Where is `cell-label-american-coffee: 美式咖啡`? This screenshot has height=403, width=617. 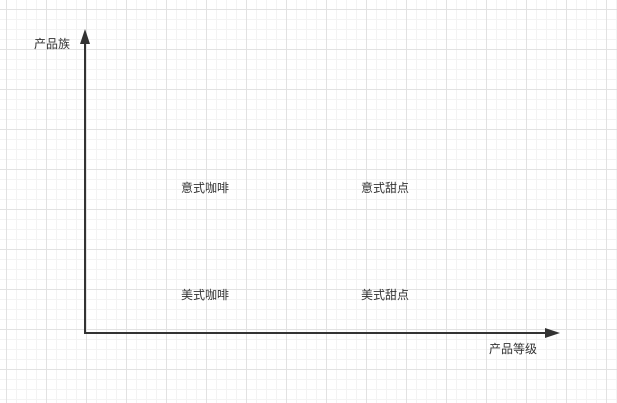 cell-label-american-coffee: 美式咖啡 is located at coordinates (205, 295).